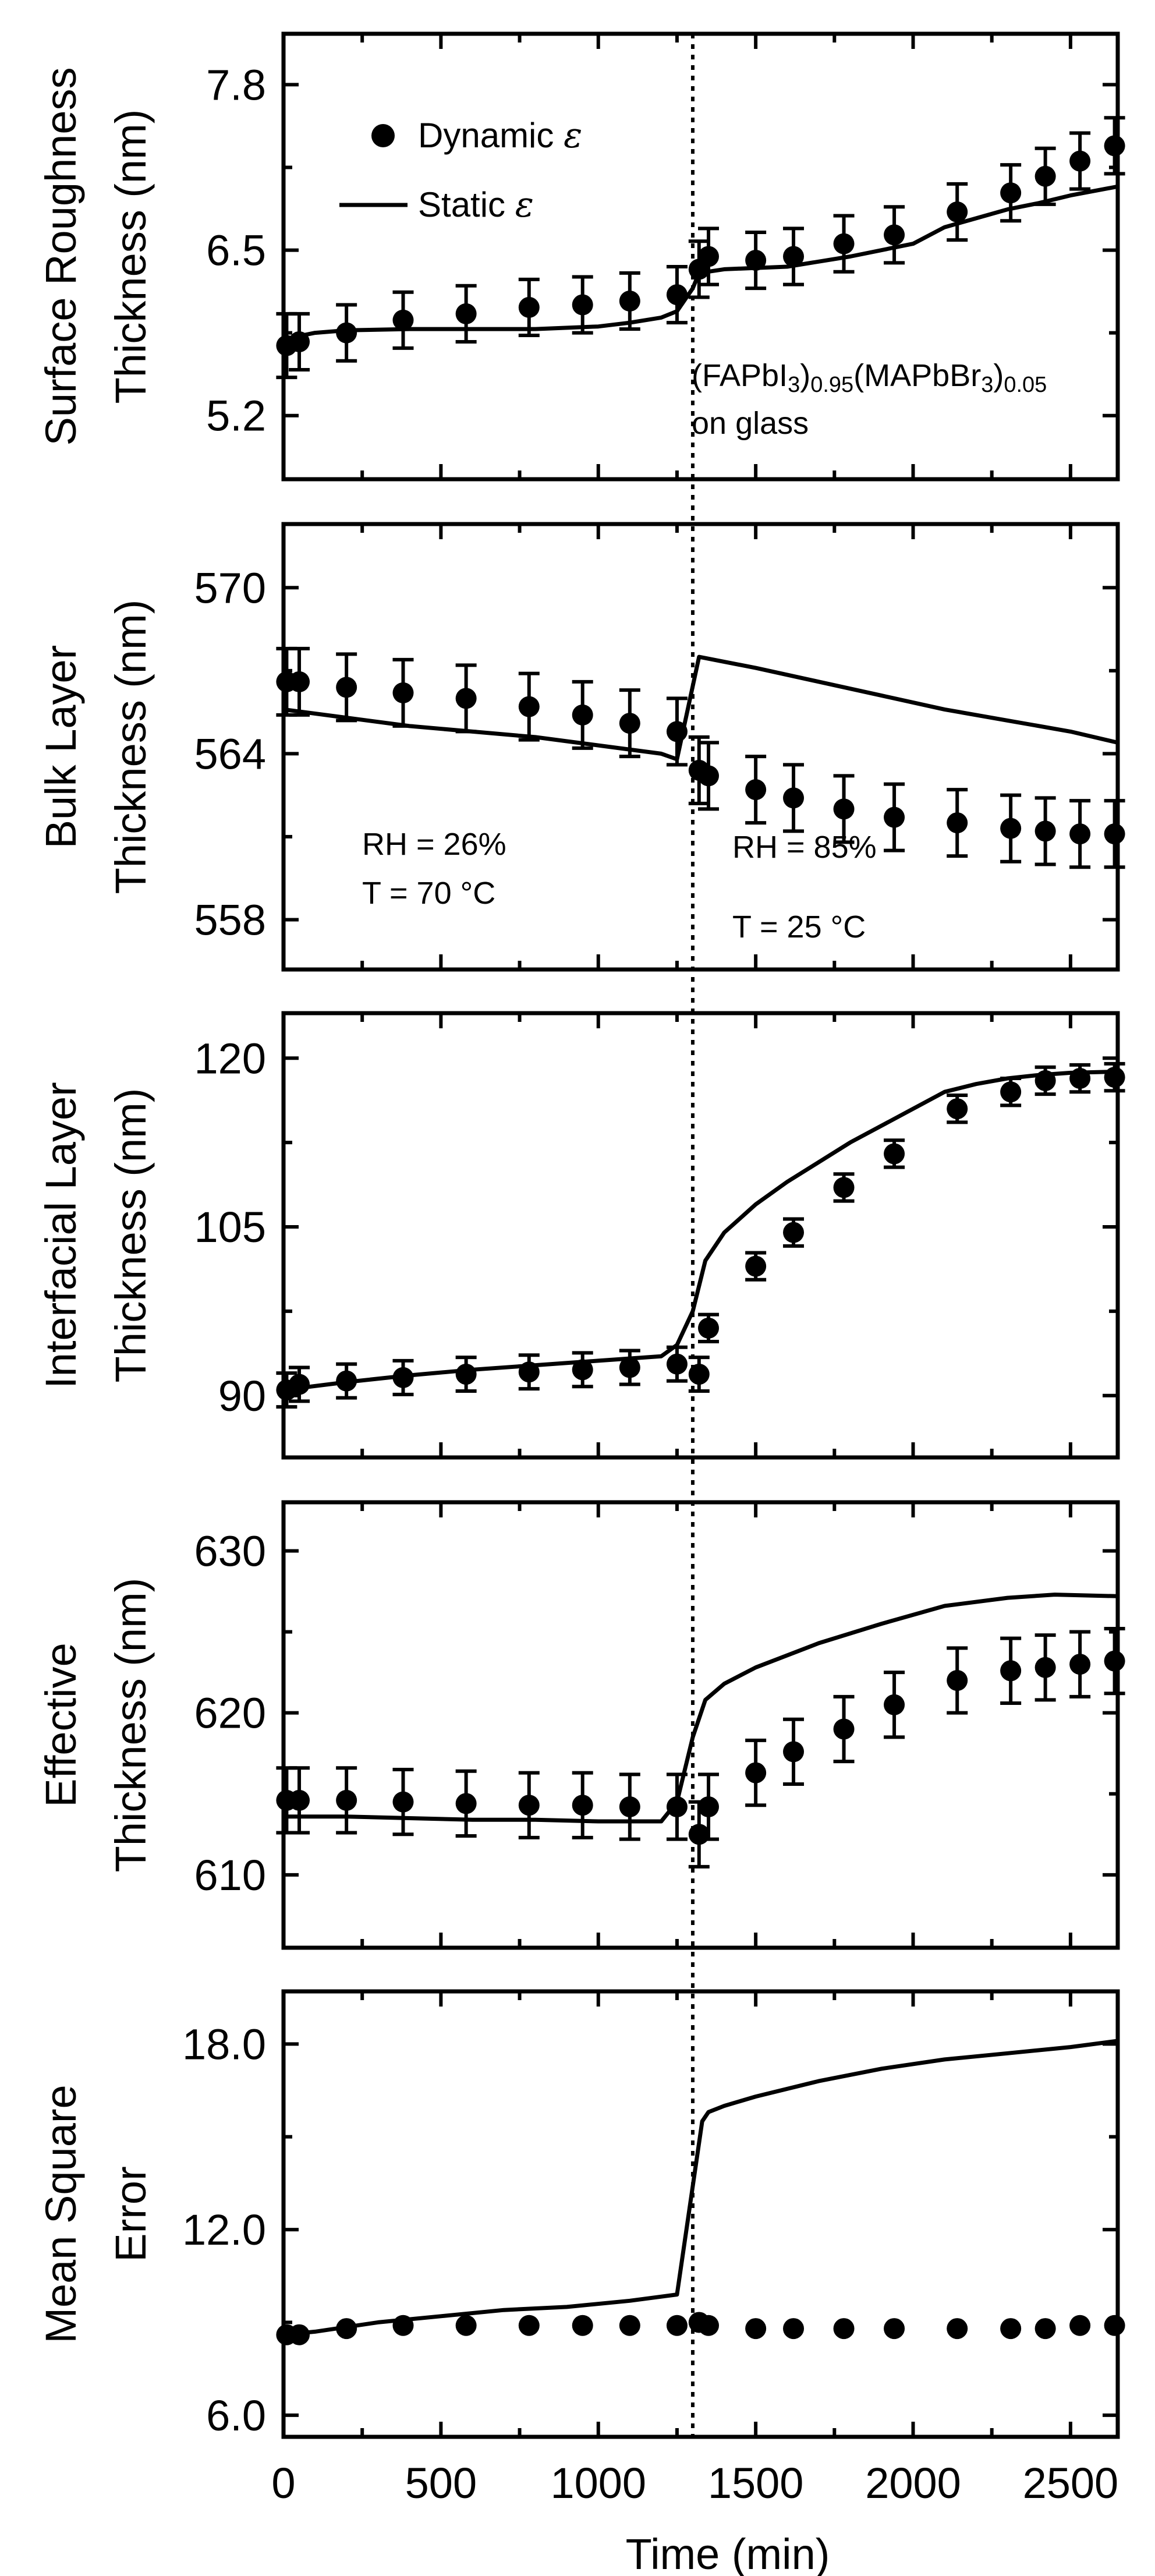  Describe the element at coordinates (236, 251) in the screenshot. I see `y-tick-label: 6.5` at that location.